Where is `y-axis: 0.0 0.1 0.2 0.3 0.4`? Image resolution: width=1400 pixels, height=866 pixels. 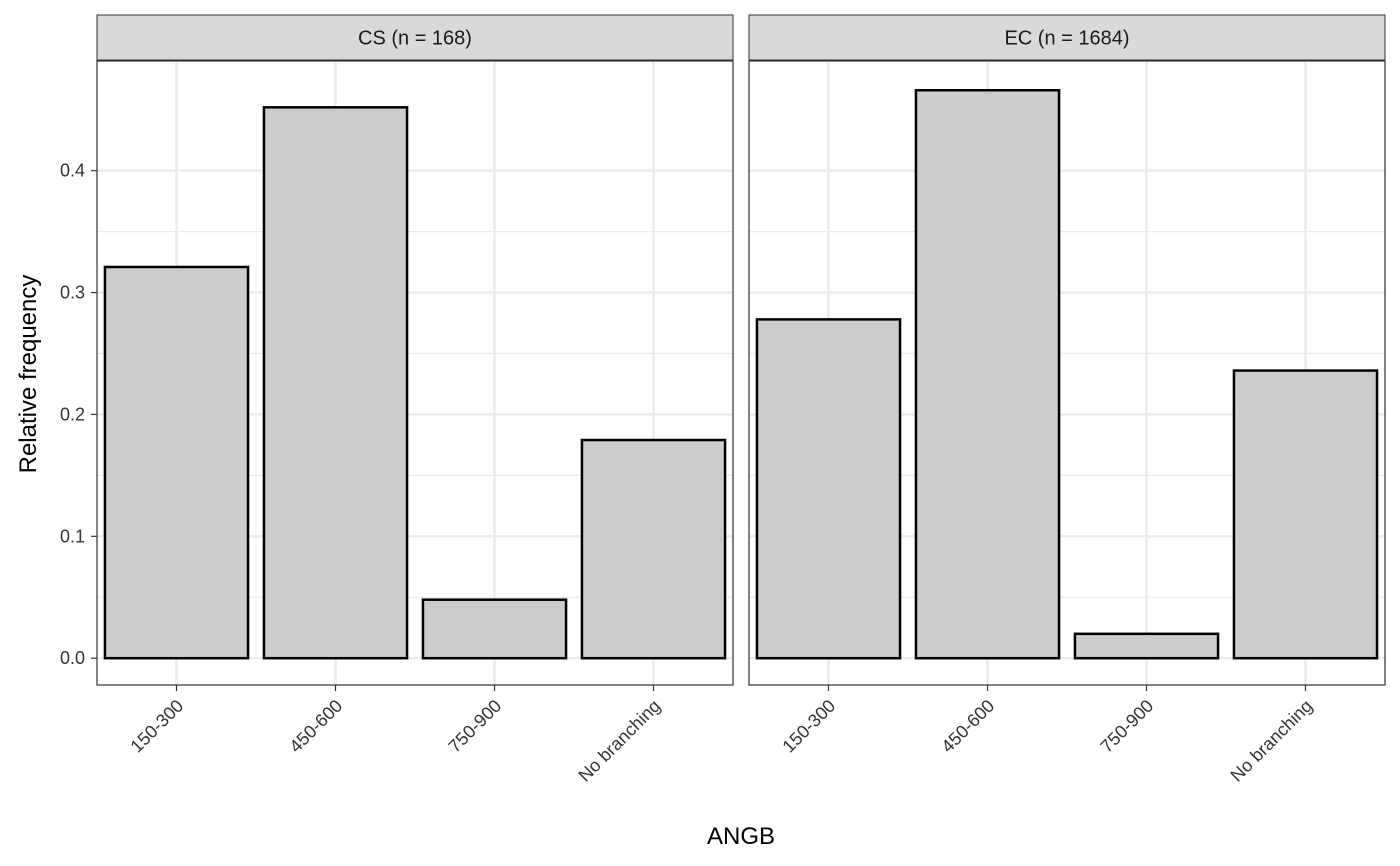
y-axis: 0.0 0.1 0.2 0.3 0.4 is located at coordinates (78, 414).